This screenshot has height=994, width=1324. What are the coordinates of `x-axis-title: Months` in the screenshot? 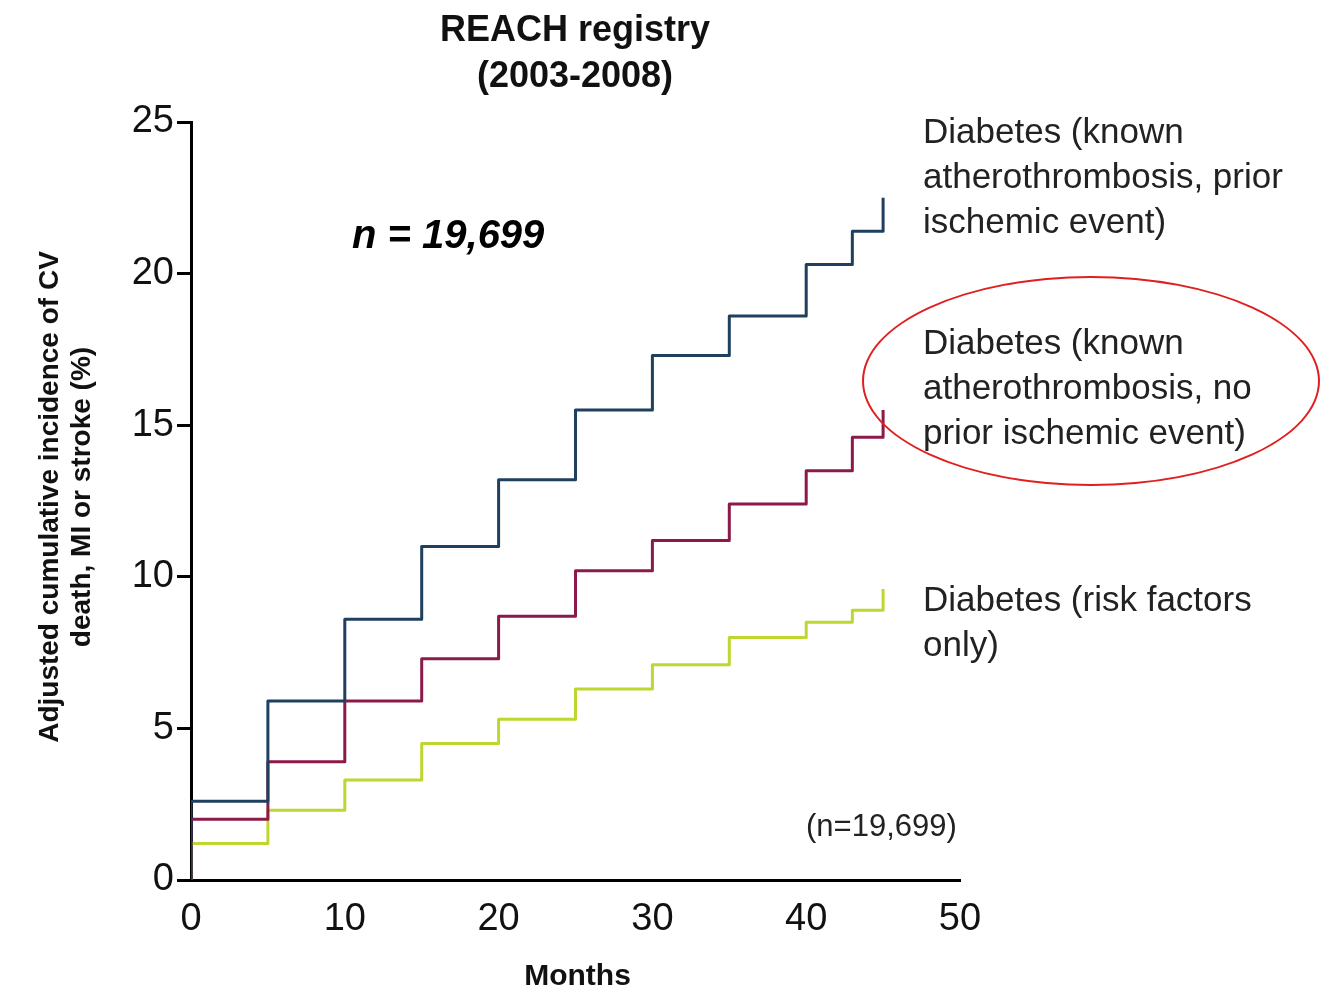 It's located at (577, 975).